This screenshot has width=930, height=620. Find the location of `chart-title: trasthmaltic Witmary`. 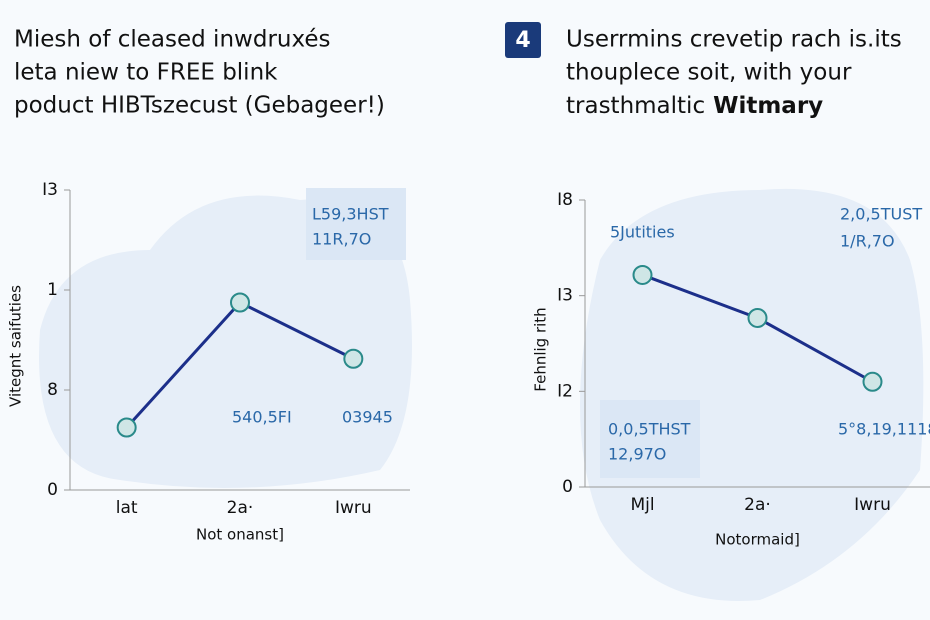

chart-title: trasthmaltic Witmary is located at coordinates (694, 106).